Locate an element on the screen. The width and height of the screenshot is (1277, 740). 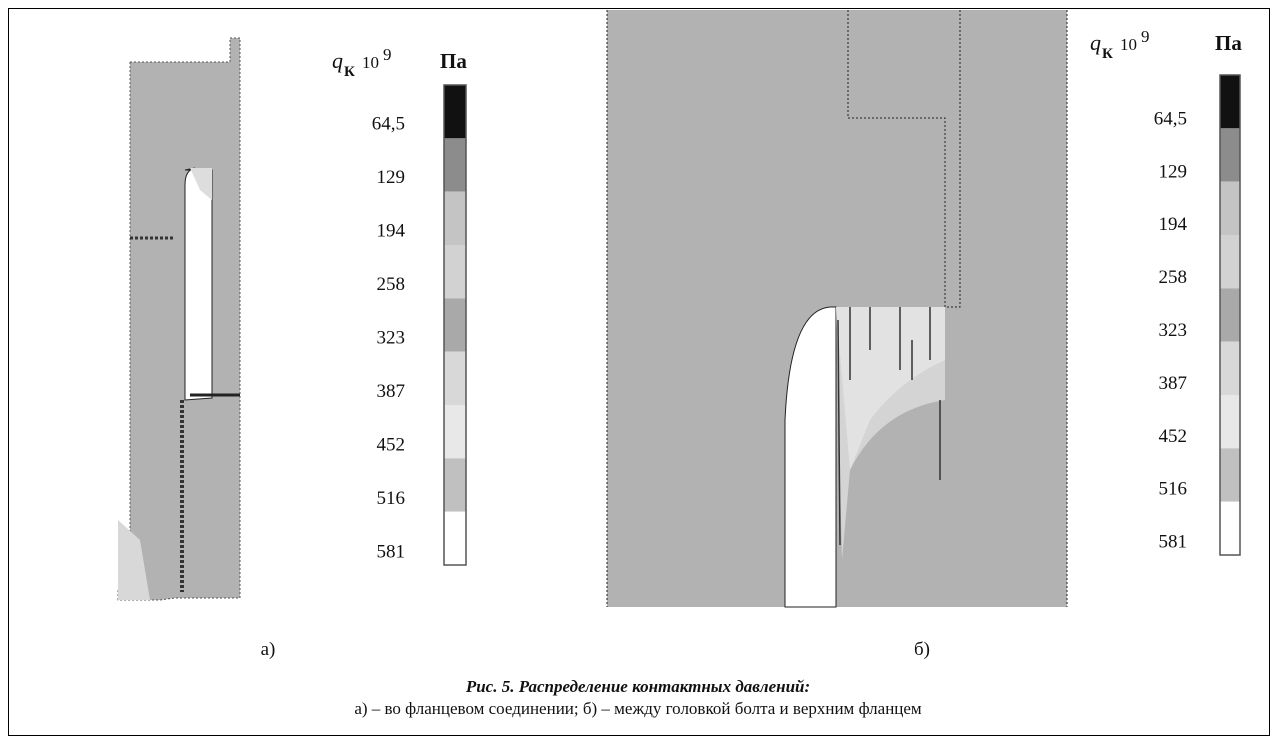
fem-model-a is located at coordinates (179, 319).